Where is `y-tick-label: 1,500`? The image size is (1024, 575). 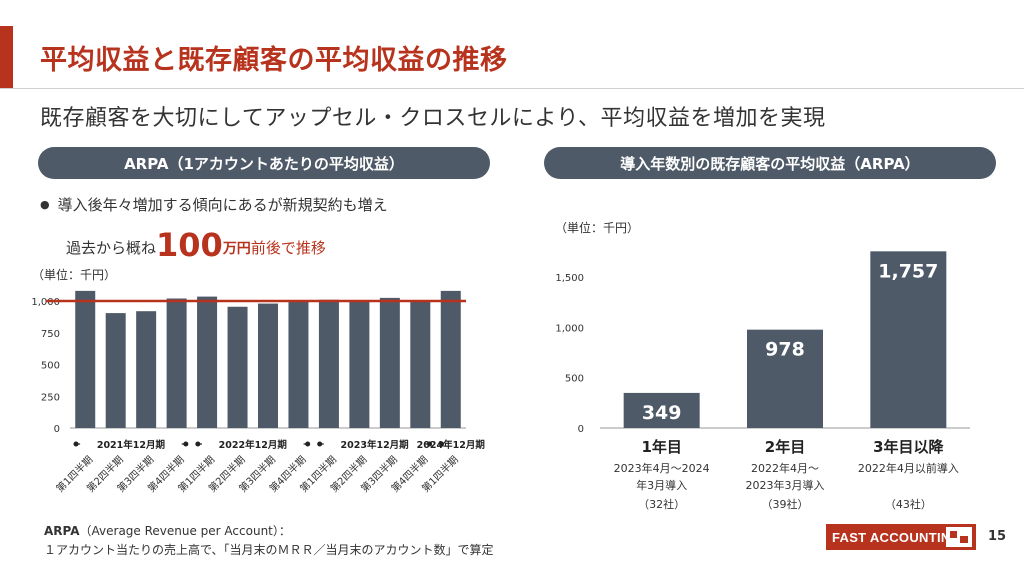 y-tick-label: 1,500 is located at coordinates (569, 278).